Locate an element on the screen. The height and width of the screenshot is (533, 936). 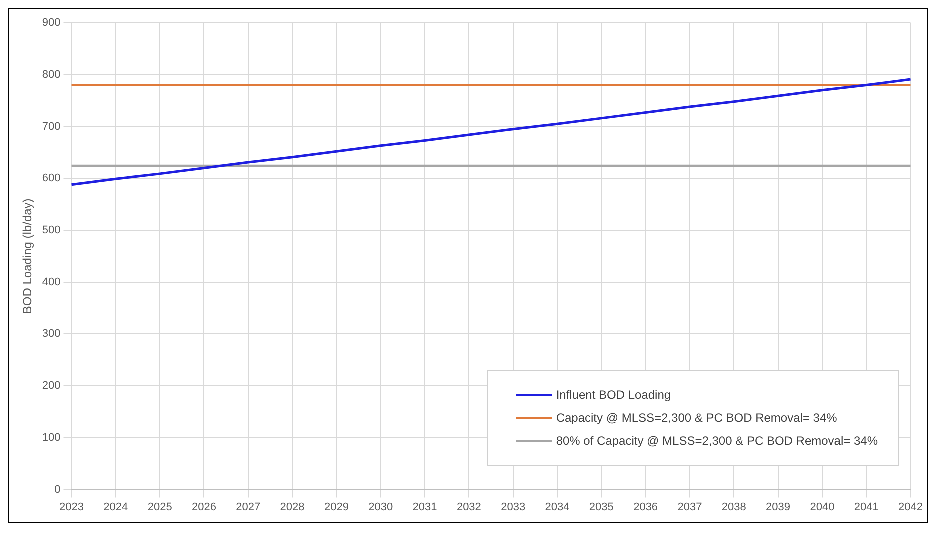
x-tick-label: 2037 is located at coordinates (690, 507).